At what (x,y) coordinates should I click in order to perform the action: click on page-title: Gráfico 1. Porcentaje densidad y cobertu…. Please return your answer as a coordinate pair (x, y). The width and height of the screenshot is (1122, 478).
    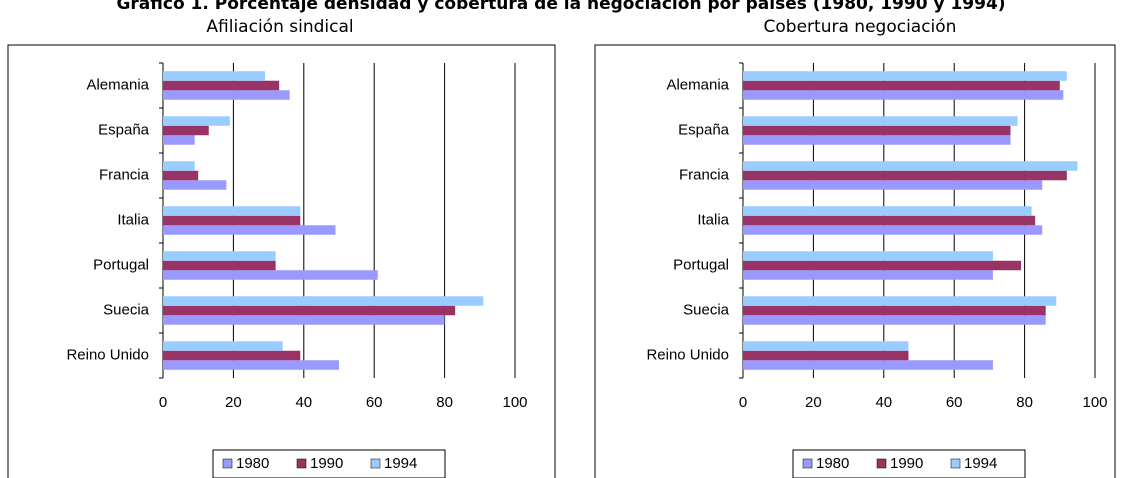
    Looking at the image, I should click on (560, 7).